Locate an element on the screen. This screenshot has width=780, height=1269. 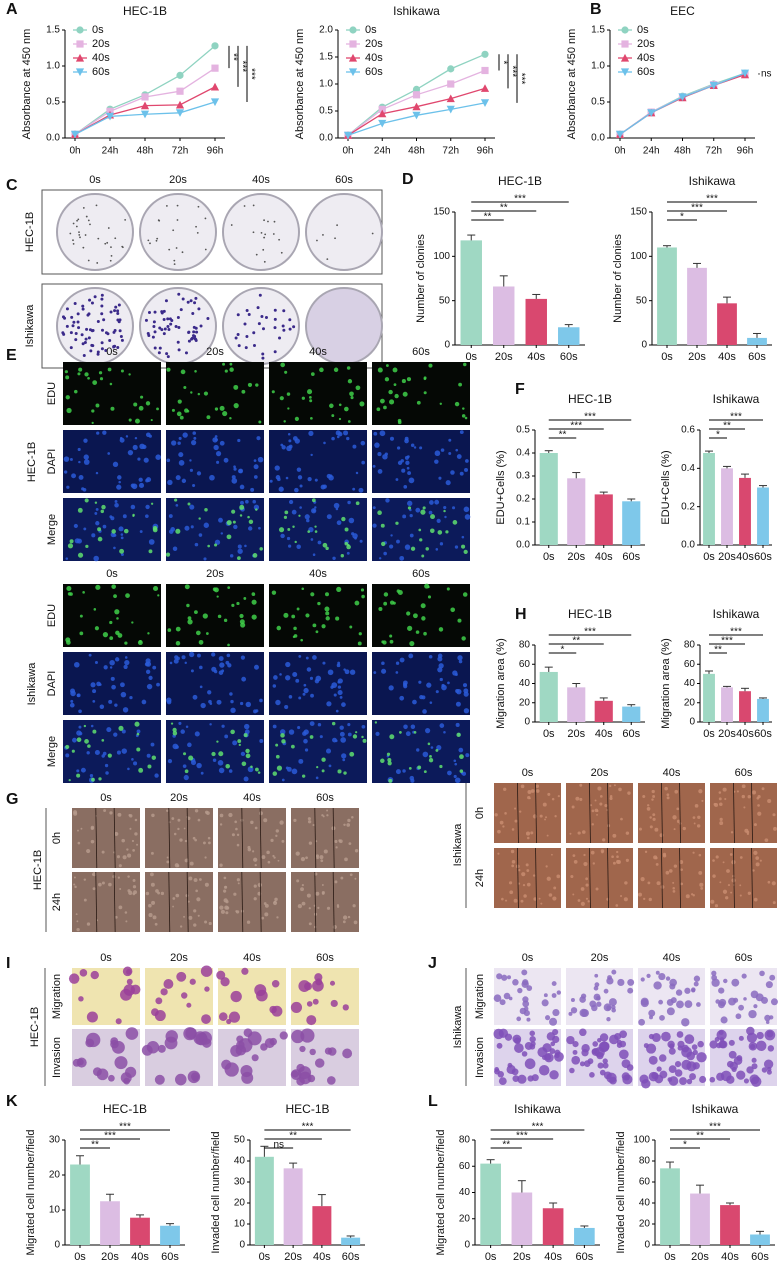
legend-label: 40s is located at coordinates (646, 58).